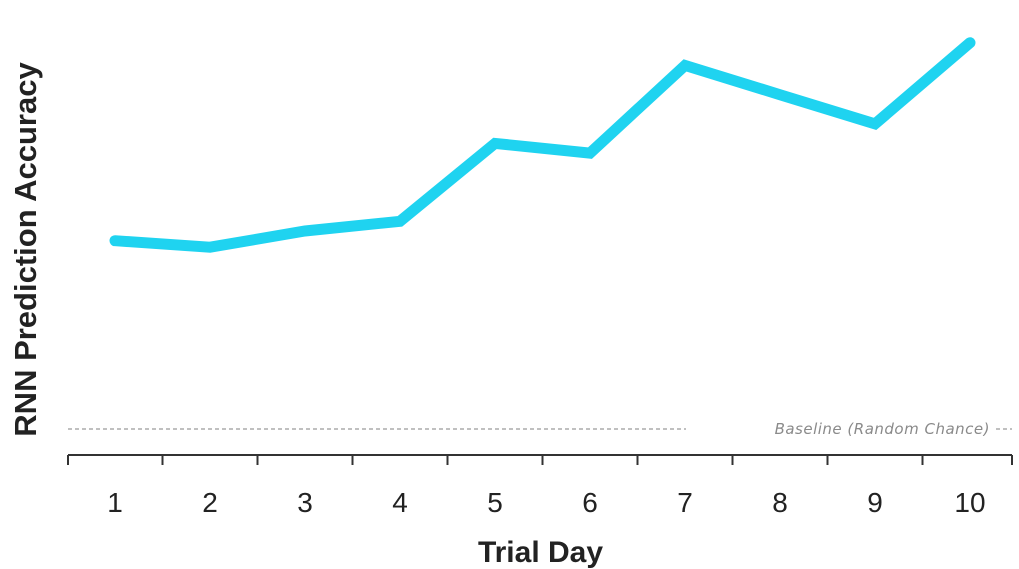  I want to click on x-tick-label: 4, so click(400, 502).